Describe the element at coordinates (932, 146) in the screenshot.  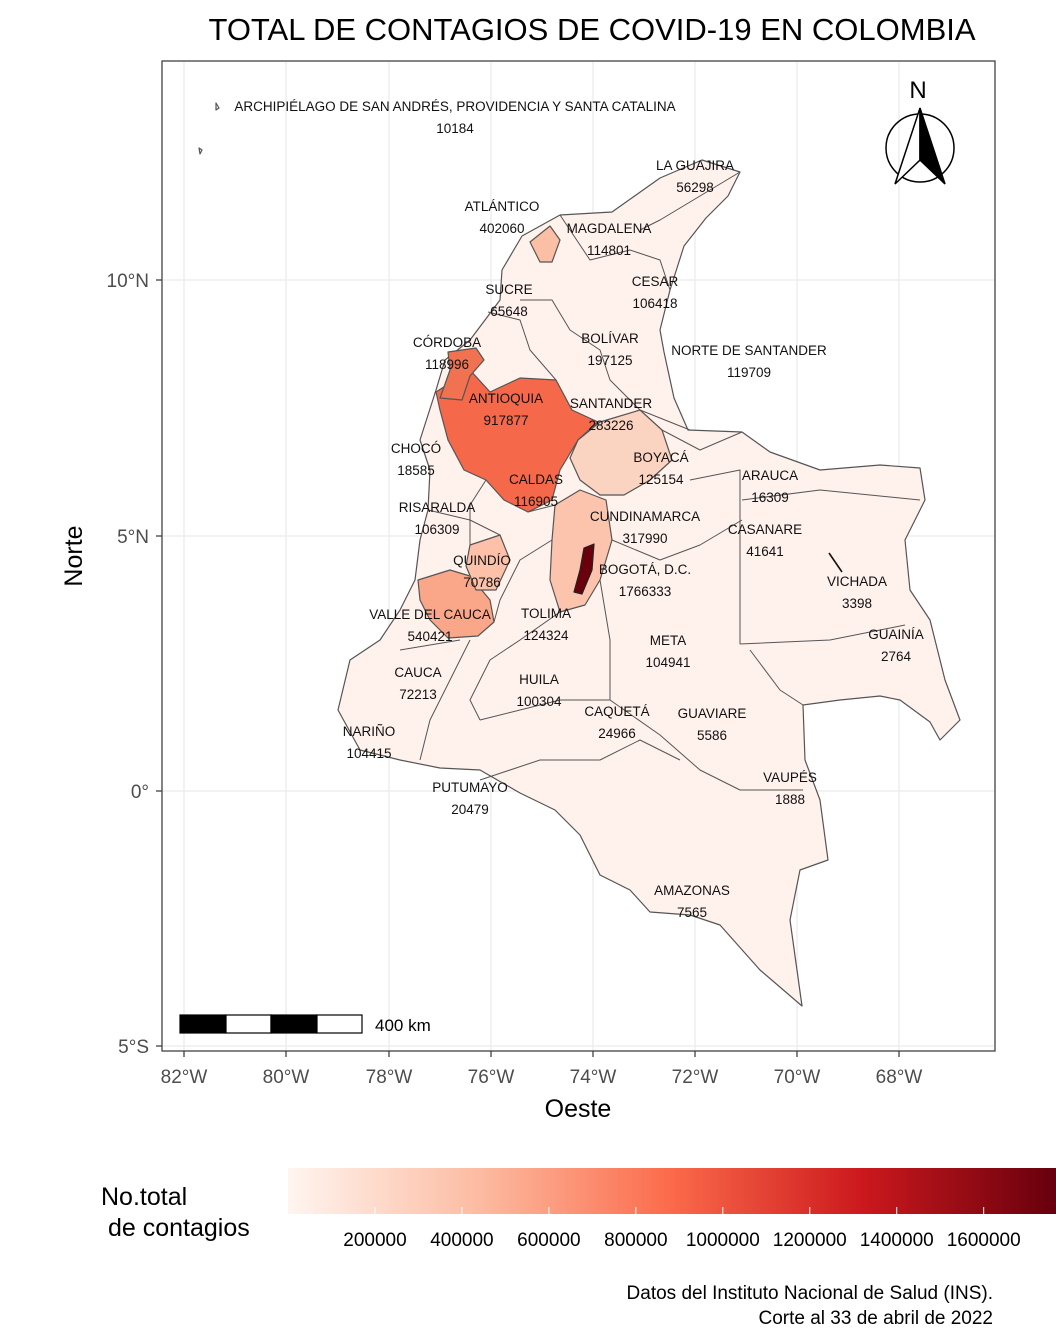
I see `north-arrow-right` at that location.